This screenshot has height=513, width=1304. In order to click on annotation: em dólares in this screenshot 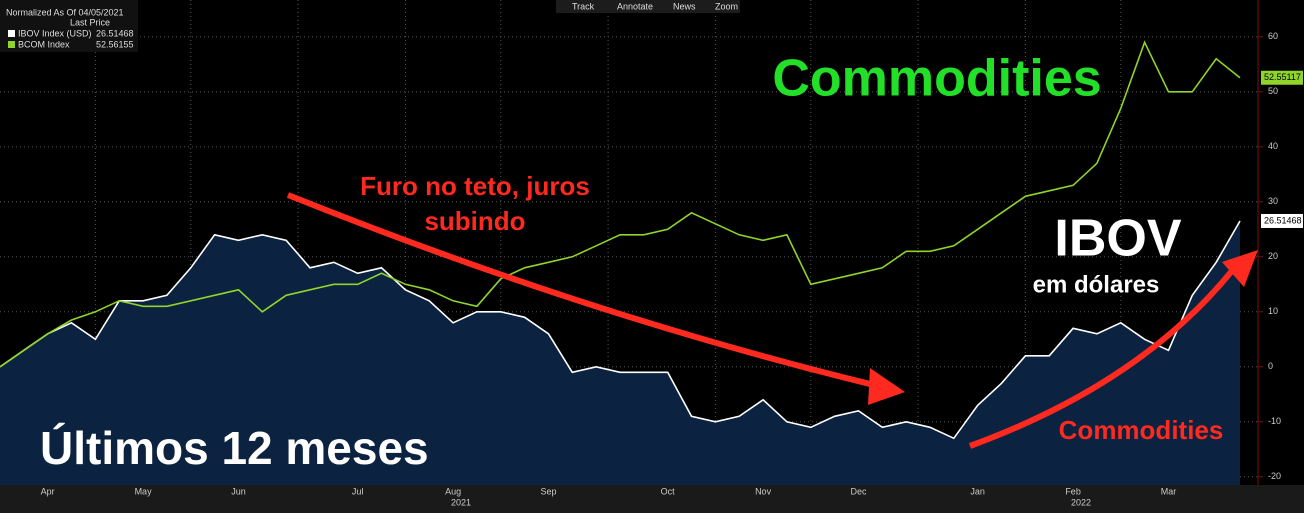, I will do `click(1096, 284)`.